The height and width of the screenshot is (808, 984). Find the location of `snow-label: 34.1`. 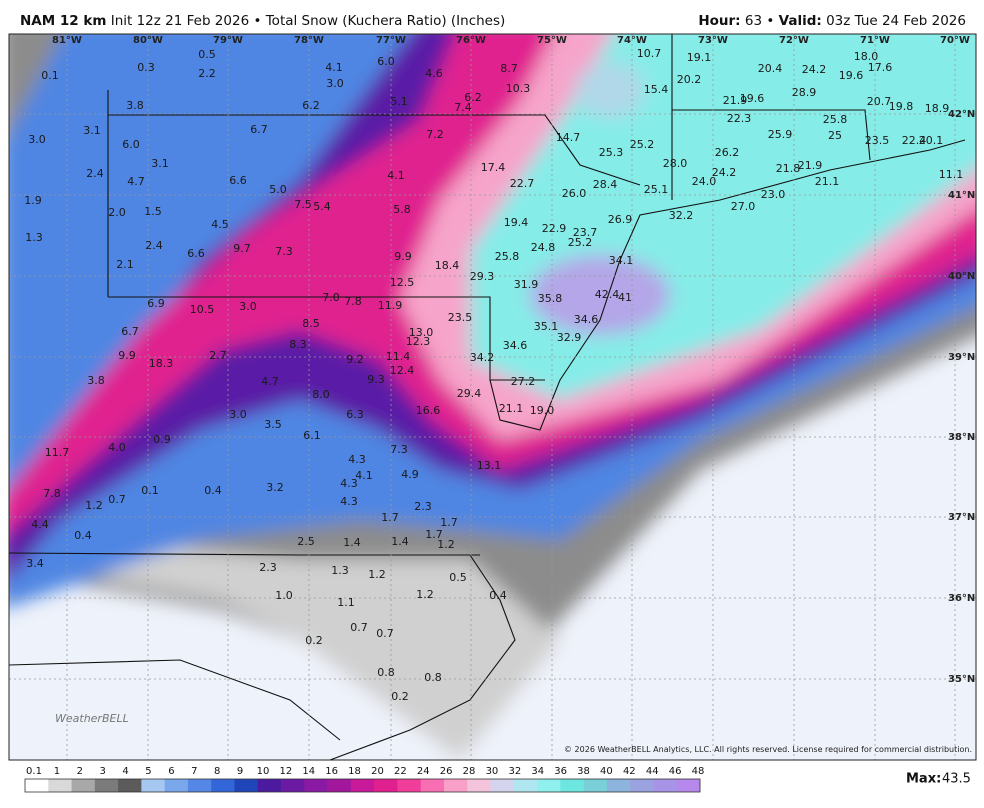

snow-label: 34.1 is located at coordinates (621, 260).